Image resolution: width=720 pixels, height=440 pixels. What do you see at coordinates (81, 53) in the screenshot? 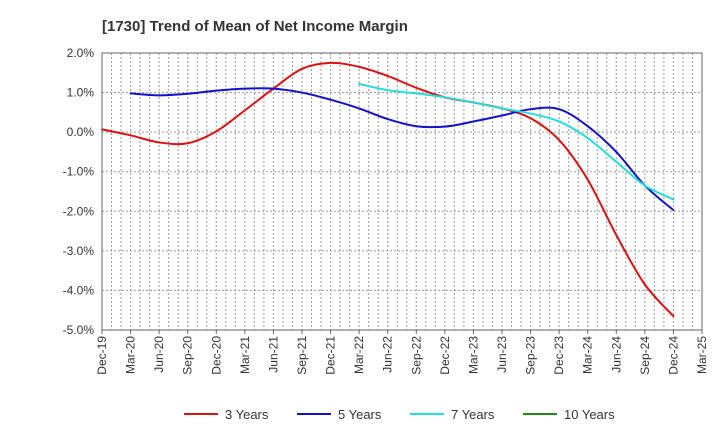
I see `y-tick-label: 2.0%` at bounding box center [81, 53].